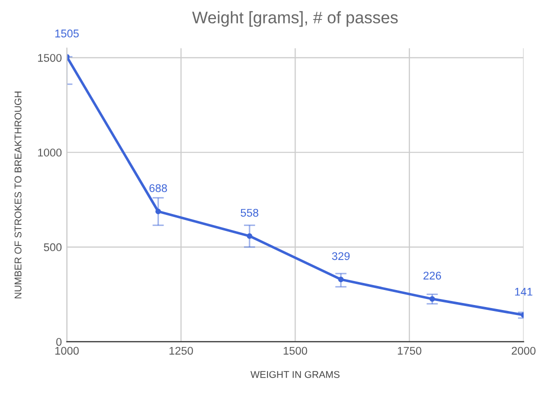 This screenshot has width=557, height=402. I want to click on x-tick-label: 2000, so click(524, 350).